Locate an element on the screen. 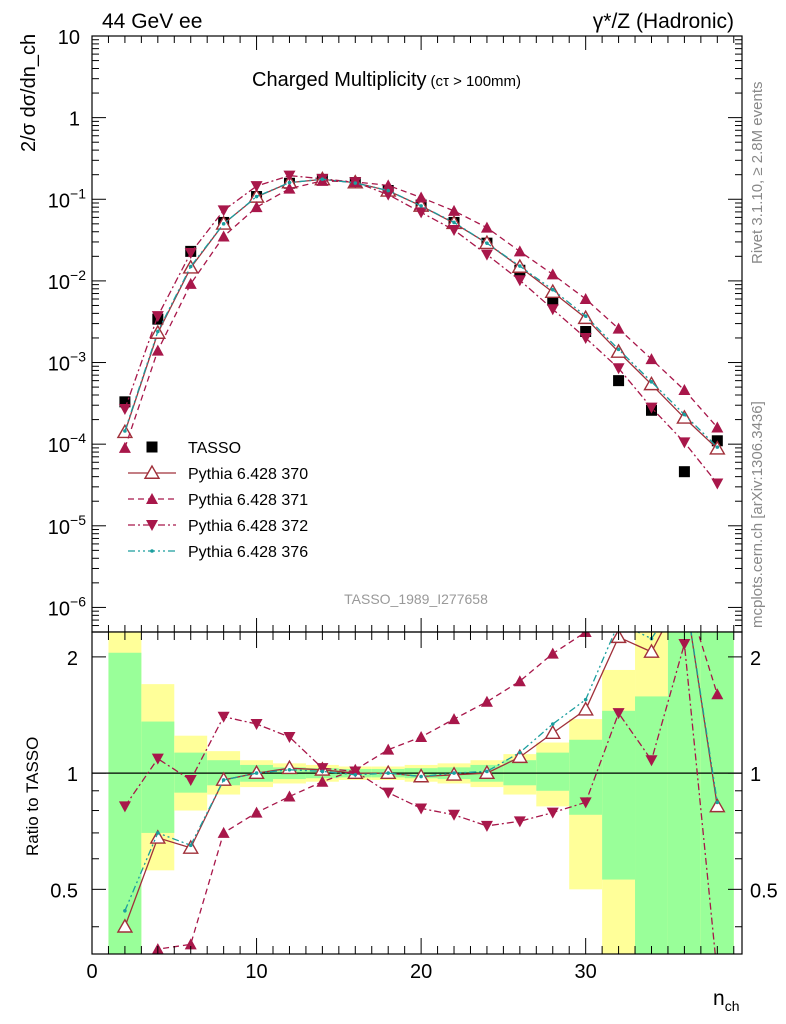 Image resolution: width=786 pixels, height=1024 pixels. rivet-version-label: Rivet 3.1.10, ≥ 2.8M events is located at coordinates (757, 173).